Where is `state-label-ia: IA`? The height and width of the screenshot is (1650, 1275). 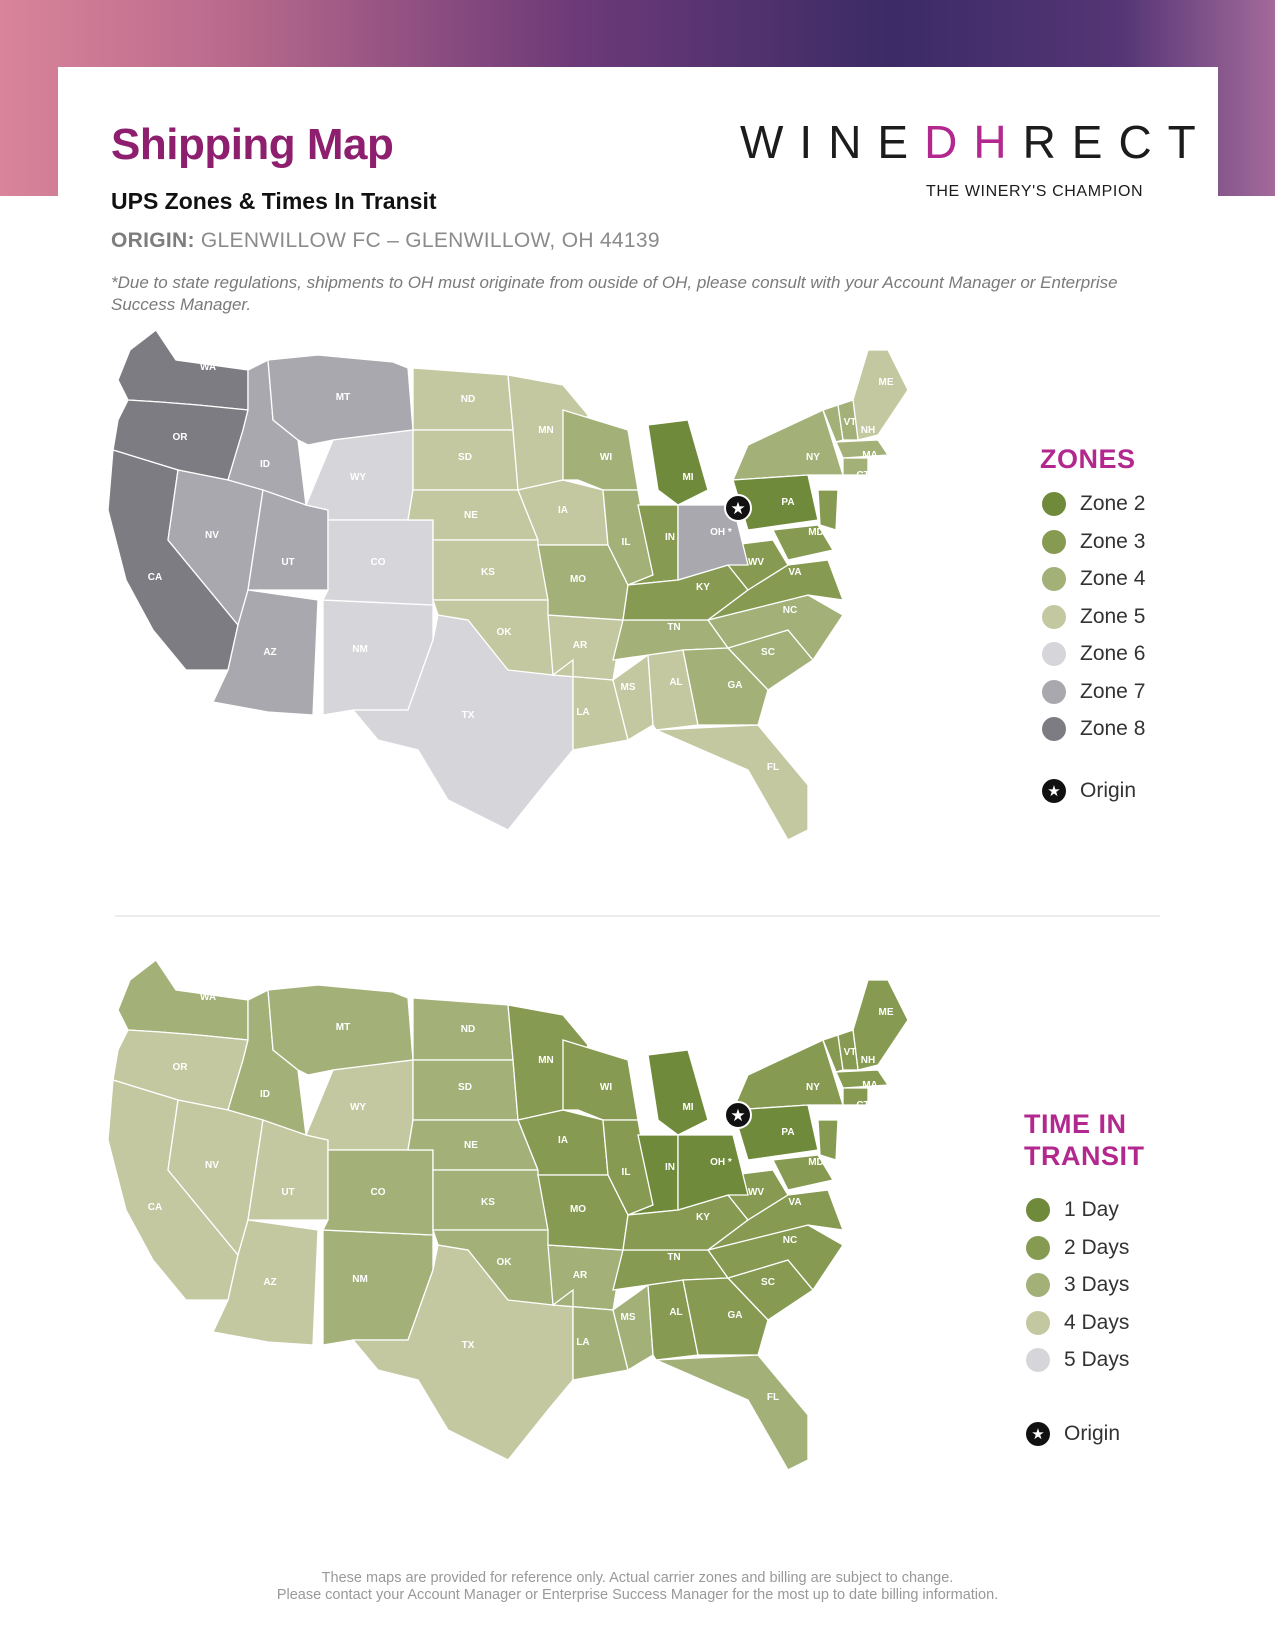 state-label-ia: IA is located at coordinates (563, 1140).